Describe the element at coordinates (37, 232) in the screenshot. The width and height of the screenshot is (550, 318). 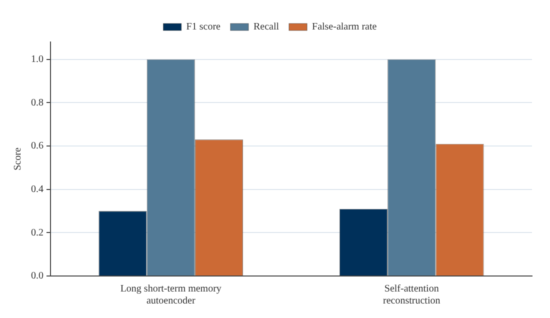
I see `y-tick-label: 0.2` at that location.